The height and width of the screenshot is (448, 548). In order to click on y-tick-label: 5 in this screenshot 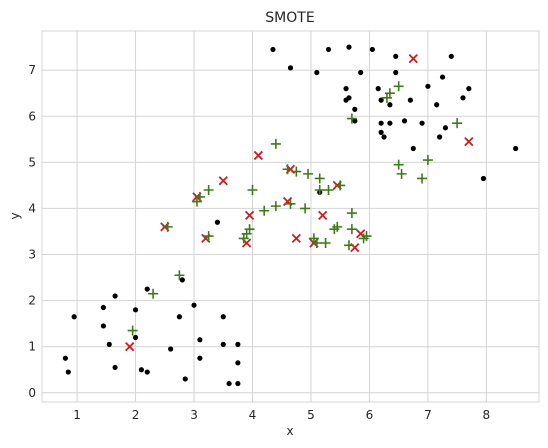, I will do `click(32, 162)`.